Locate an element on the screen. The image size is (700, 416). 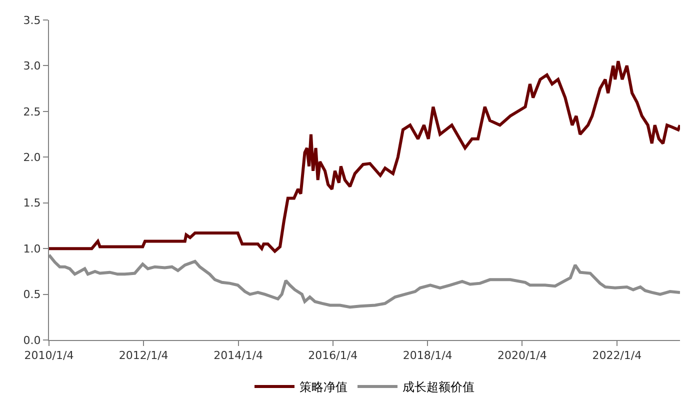
x-tick-label: 2018/1/4 is located at coordinates (427, 355).